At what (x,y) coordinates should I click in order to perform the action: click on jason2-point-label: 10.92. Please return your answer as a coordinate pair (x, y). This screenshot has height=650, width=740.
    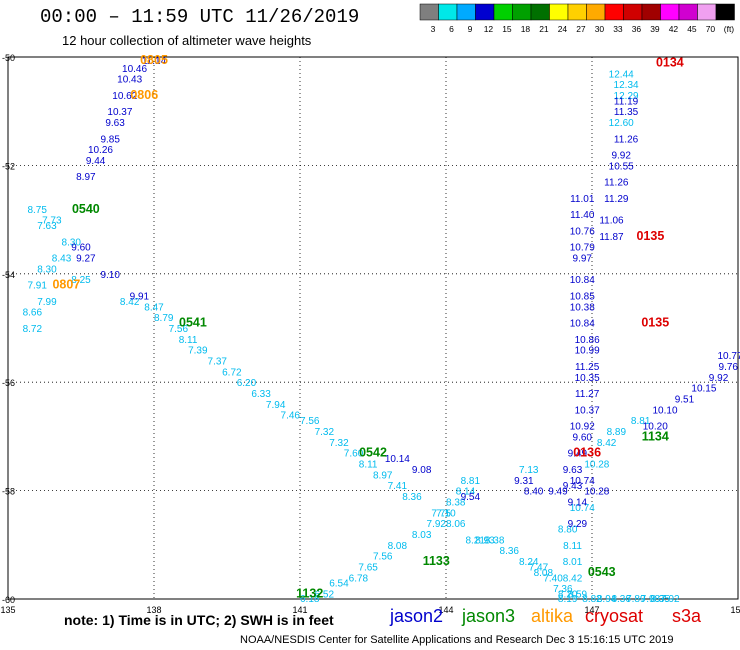
    Looking at the image, I should click on (582, 427).